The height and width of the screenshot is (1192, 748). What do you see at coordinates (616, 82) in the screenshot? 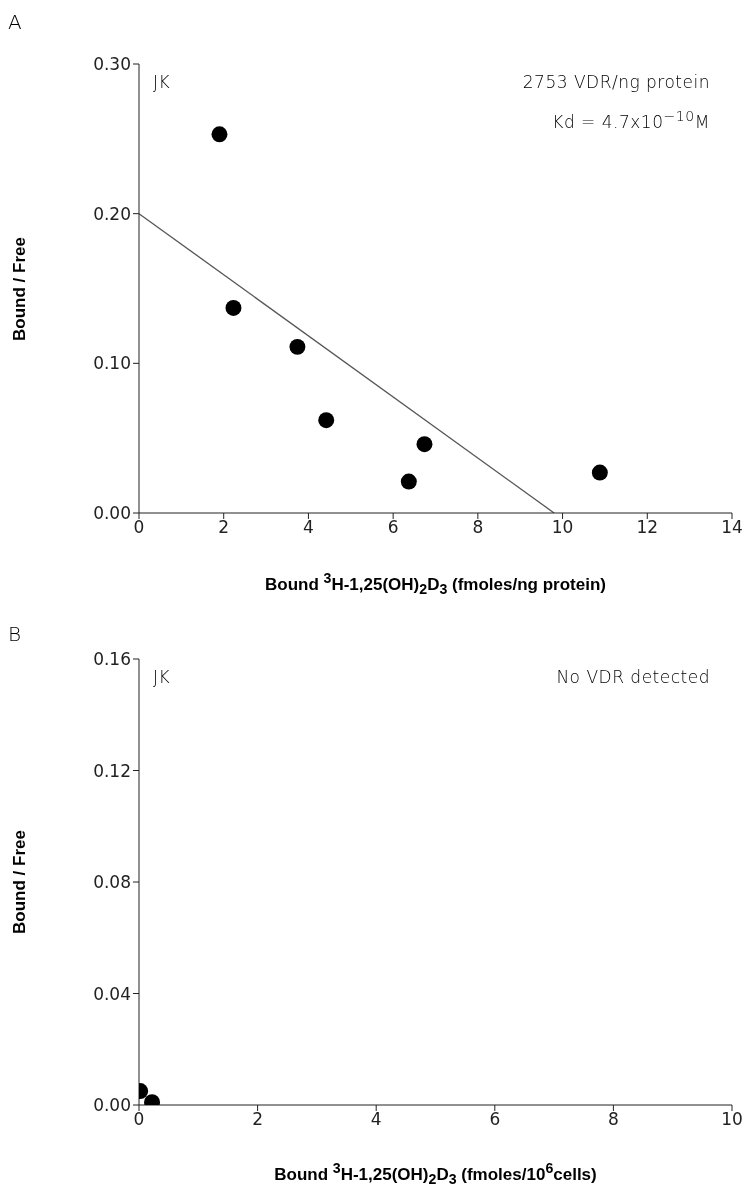
I see `annotation: 2753 VDR/ng protein` at bounding box center [616, 82].